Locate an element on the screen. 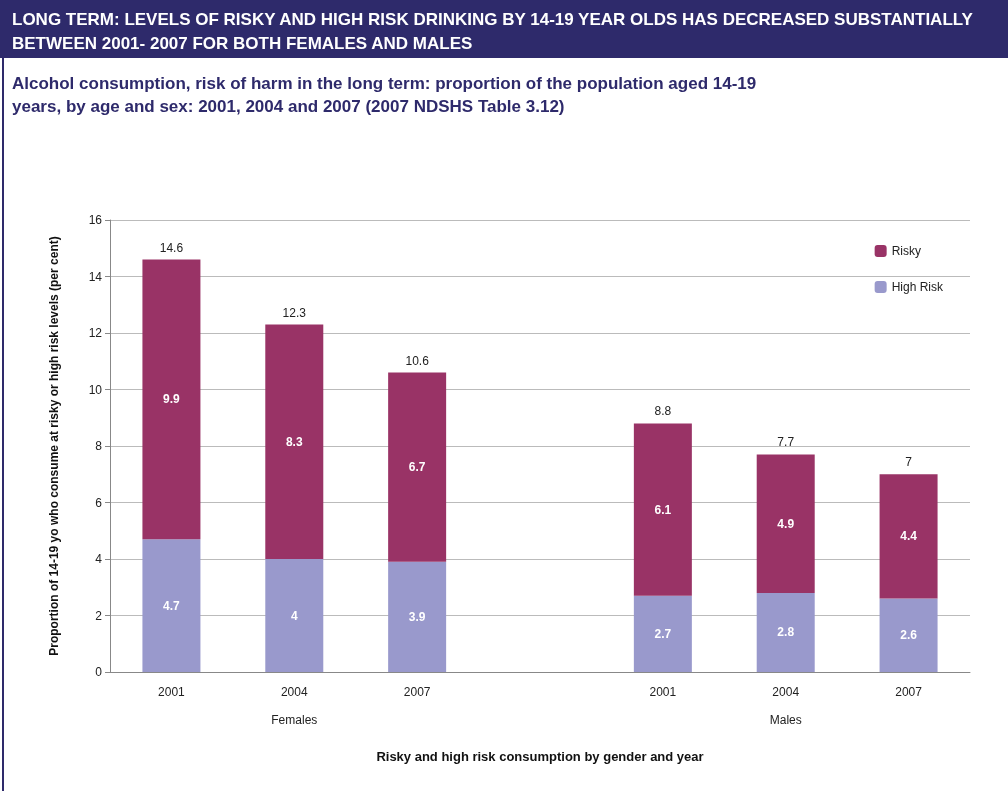 This screenshot has height=791, width=1008. y-tick-label: 14 is located at coordinates (95, 276).